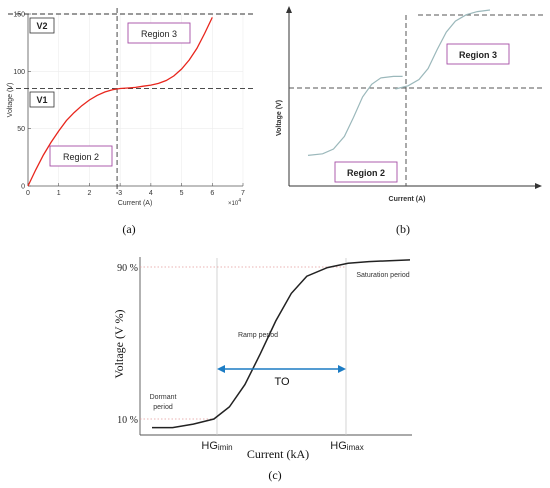 The image size is (550, 488). I want to click on dormant-label-2: period, so click(163, 407).